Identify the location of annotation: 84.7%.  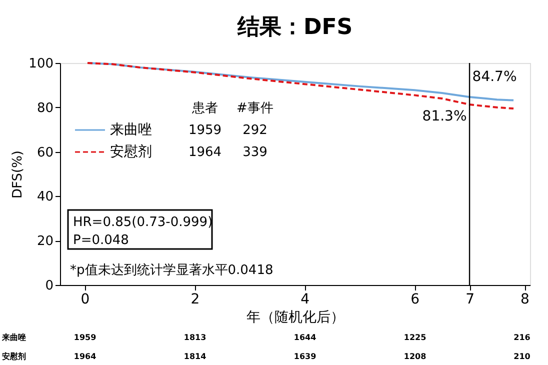
(494, 76).